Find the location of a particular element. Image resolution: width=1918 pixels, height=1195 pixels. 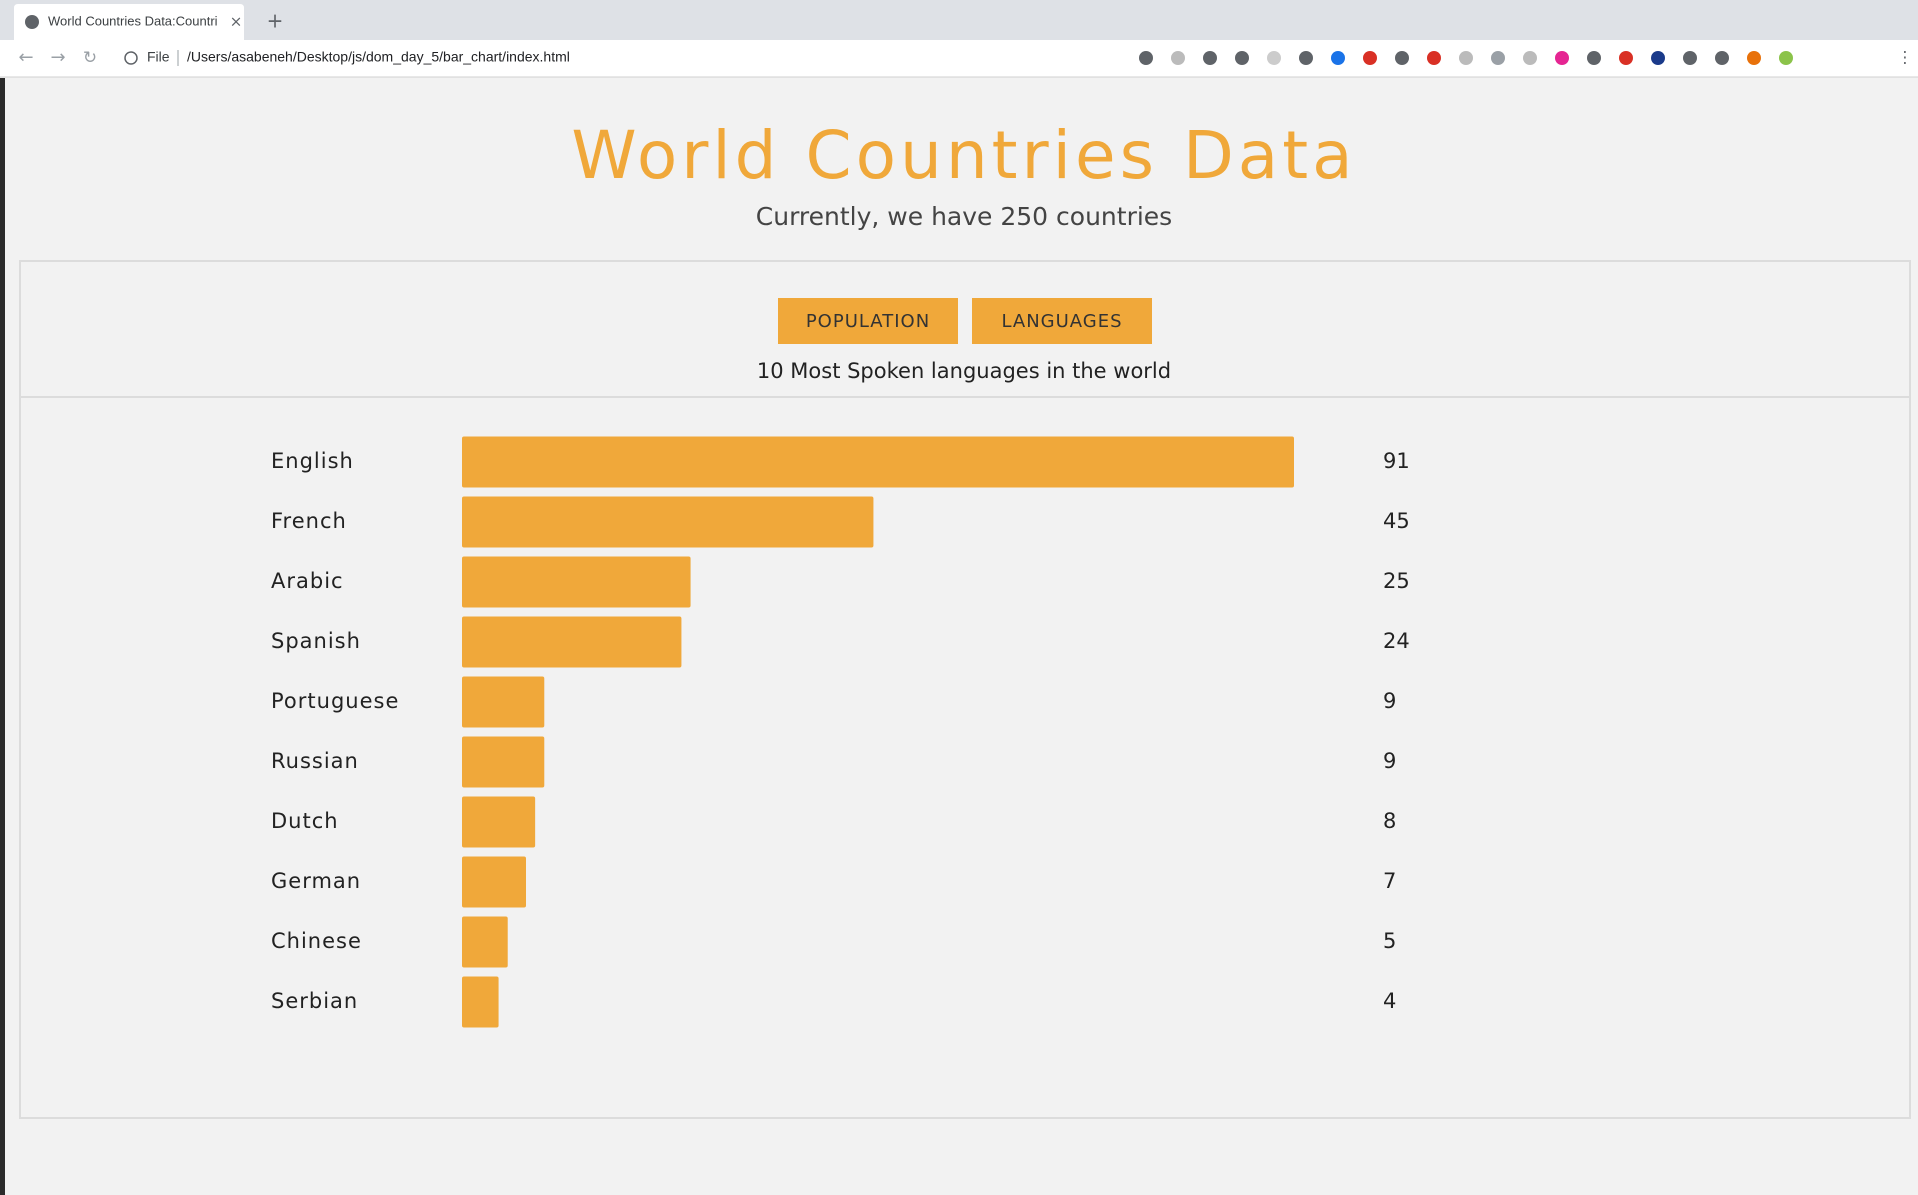

new-tab: + is located at coordinates (275, 21).